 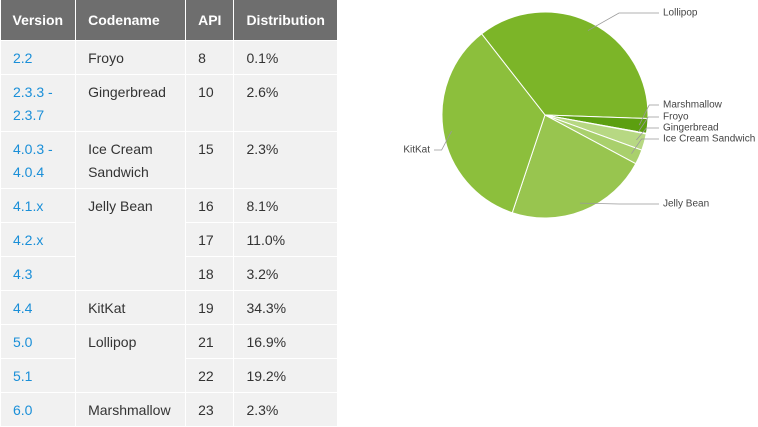 I want to click on table-row: 4.3 18 3.2%, so click(x=169, y=273).